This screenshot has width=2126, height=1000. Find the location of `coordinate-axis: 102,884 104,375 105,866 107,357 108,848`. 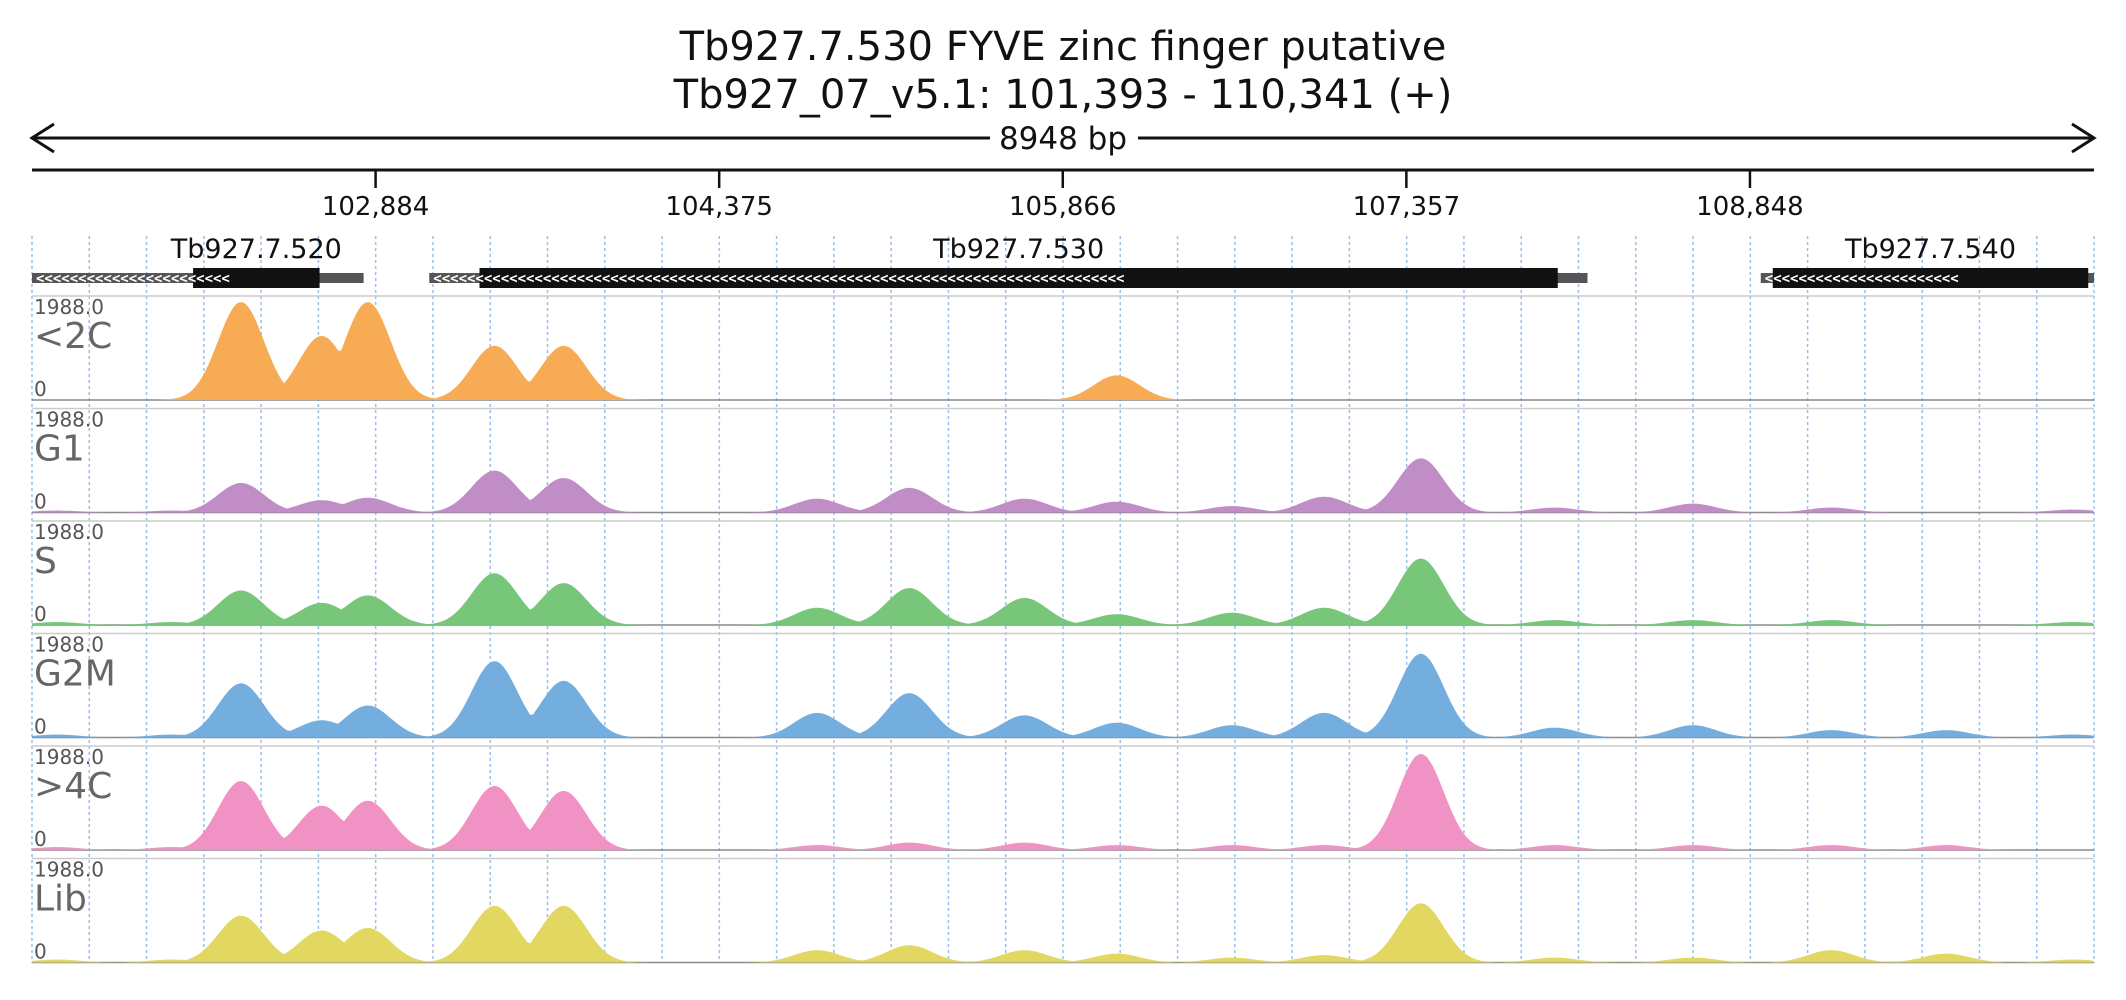

coordinate-axis: 102,884 104,375 105,866 107,357 108,848 is located at coordinates (1063, 195).